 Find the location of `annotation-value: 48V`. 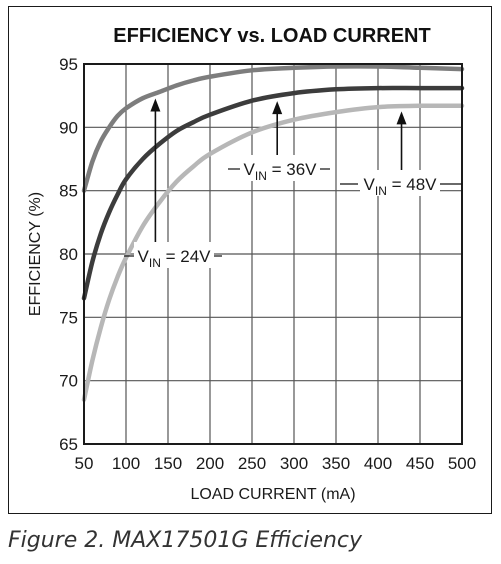

annotation-value: 48V is located at coordinates (421, 184).